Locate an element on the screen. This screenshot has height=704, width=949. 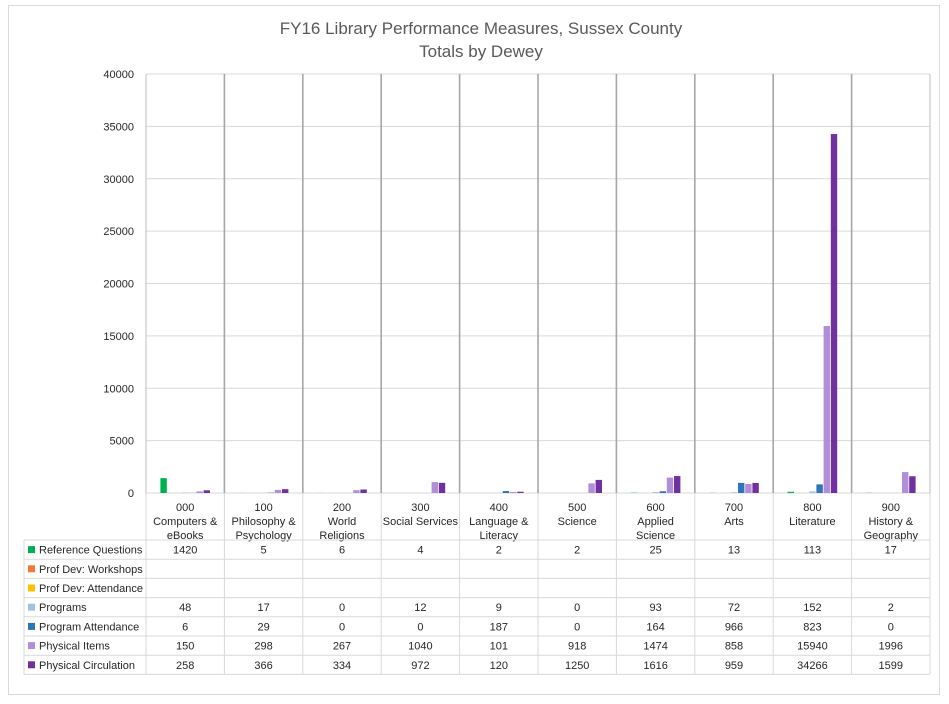
category-label: Geography is located at coordinates (891, 536).